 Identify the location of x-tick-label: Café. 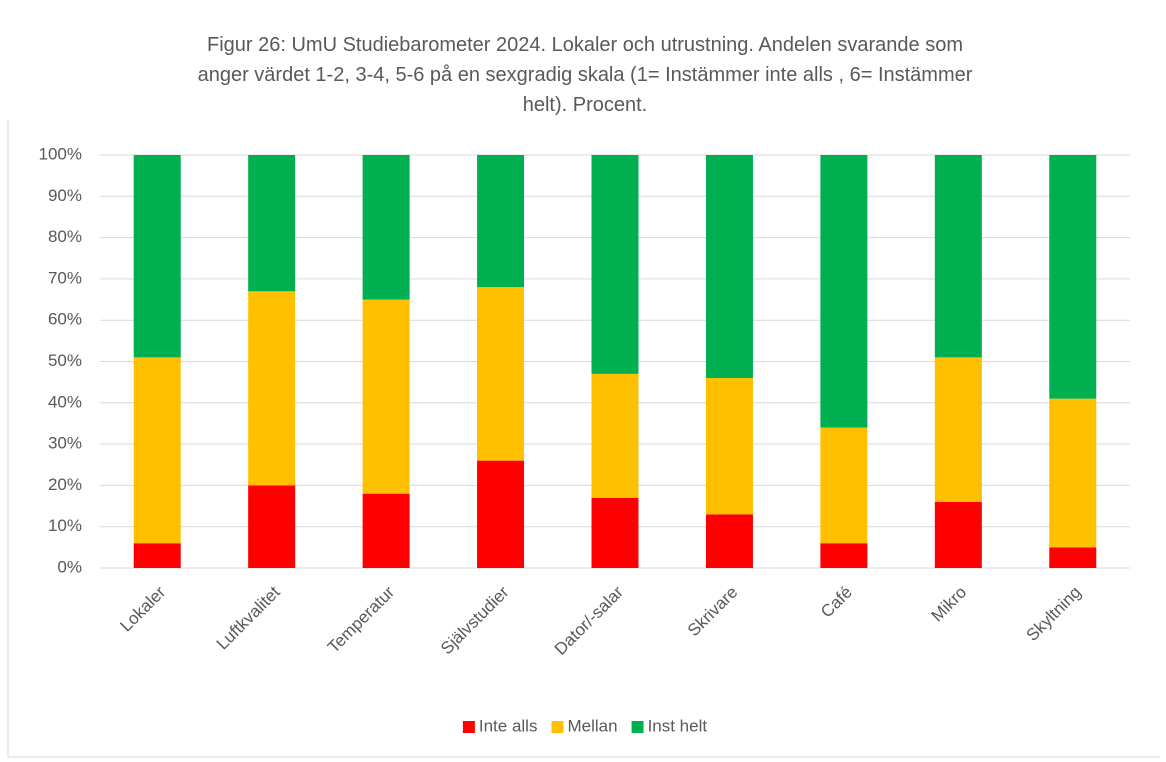
(836, 602).